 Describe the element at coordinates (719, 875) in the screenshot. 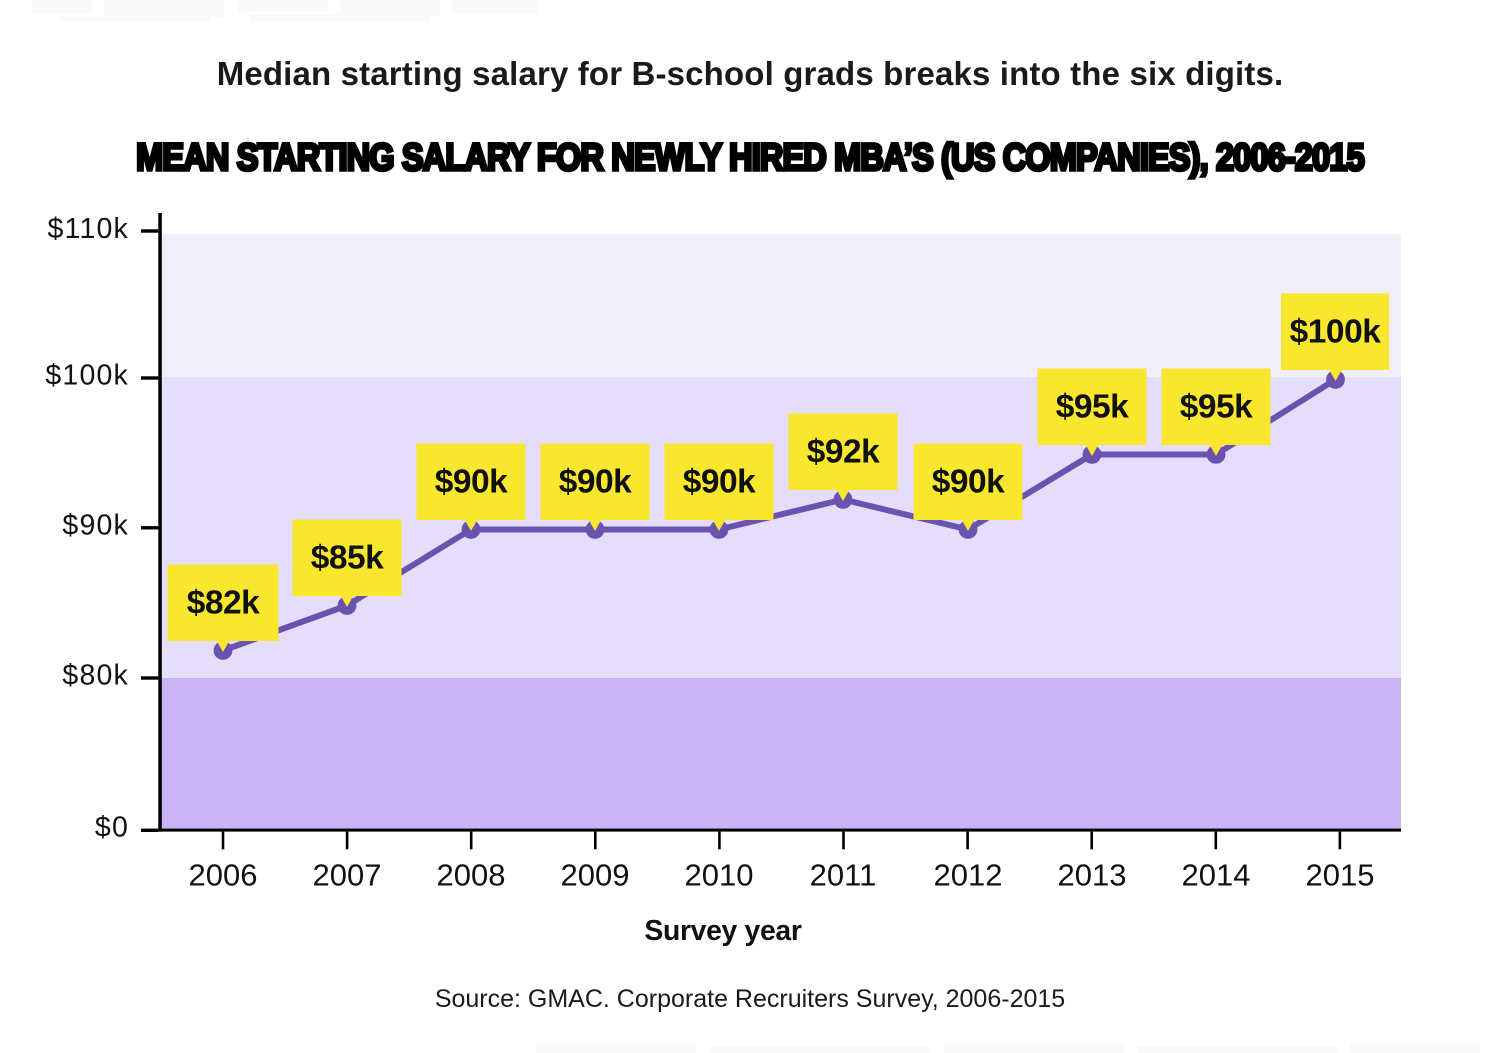

I see `svg-text: 2010` at that location.